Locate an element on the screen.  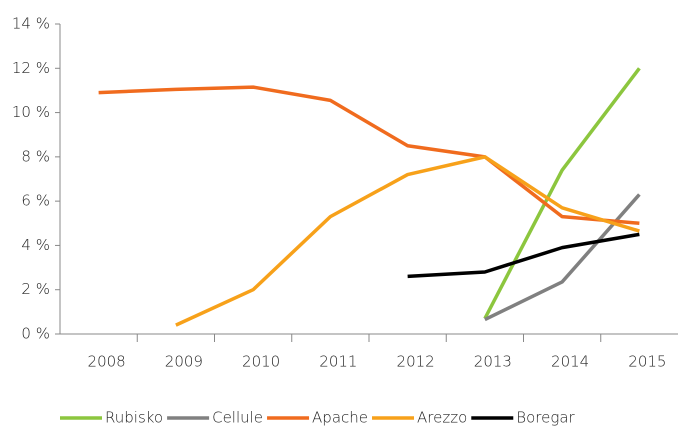
x-tick-label: 2009 is located at coordinates (184, 362).